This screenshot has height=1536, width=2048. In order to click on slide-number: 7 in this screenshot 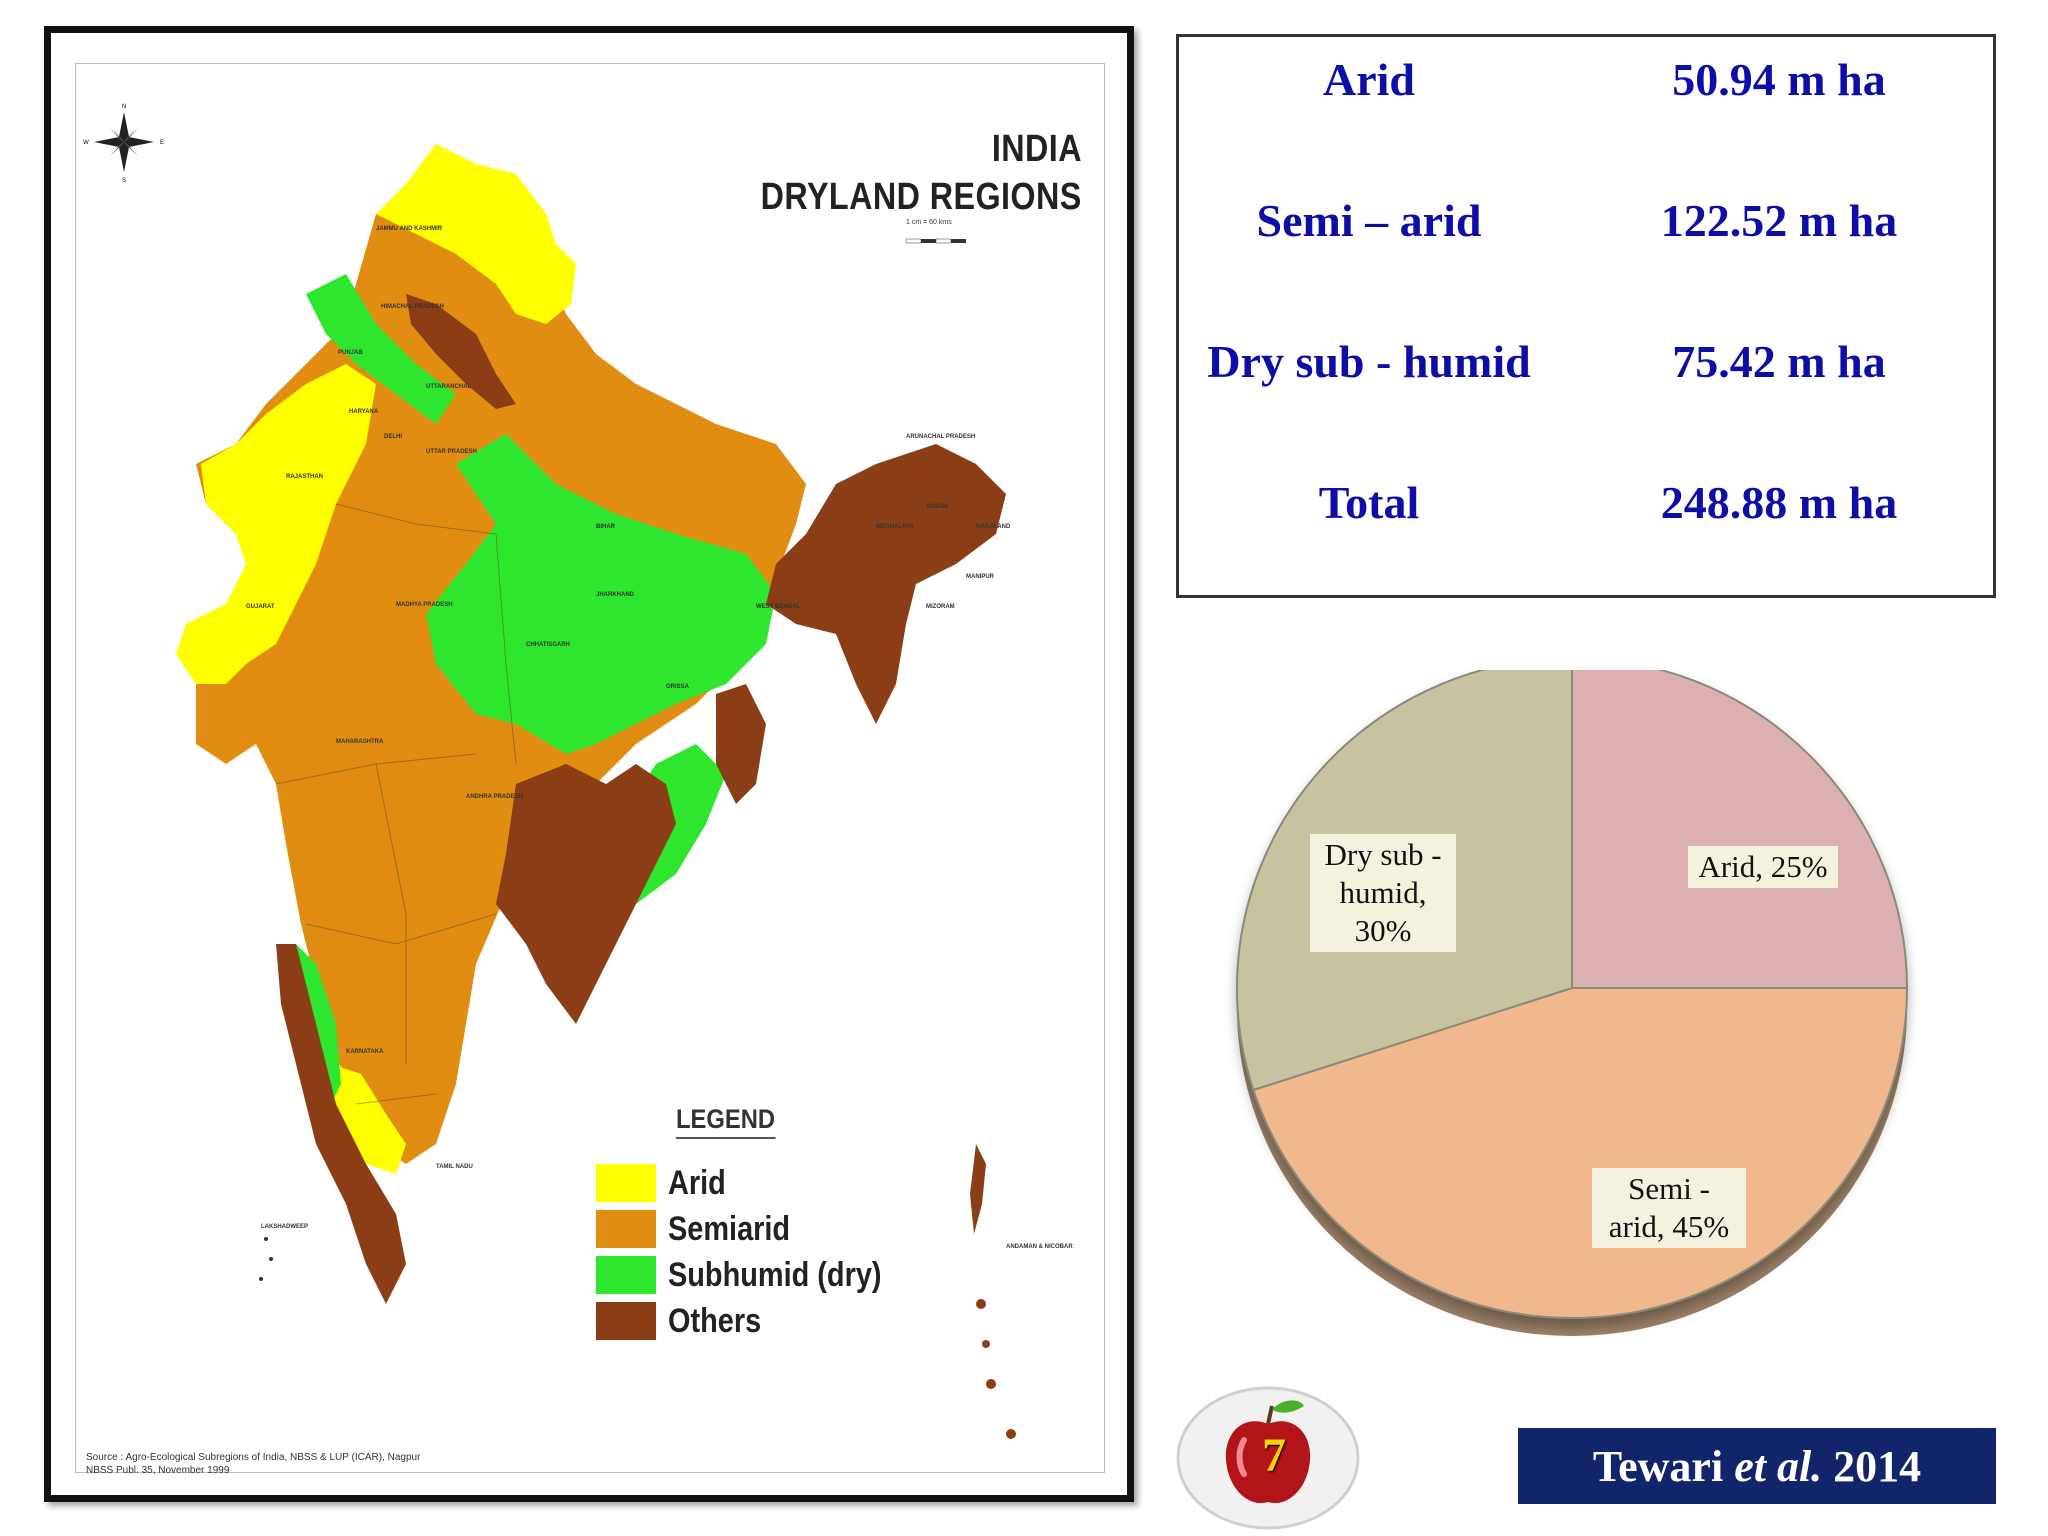, I will do `click(1274, 1455)`.